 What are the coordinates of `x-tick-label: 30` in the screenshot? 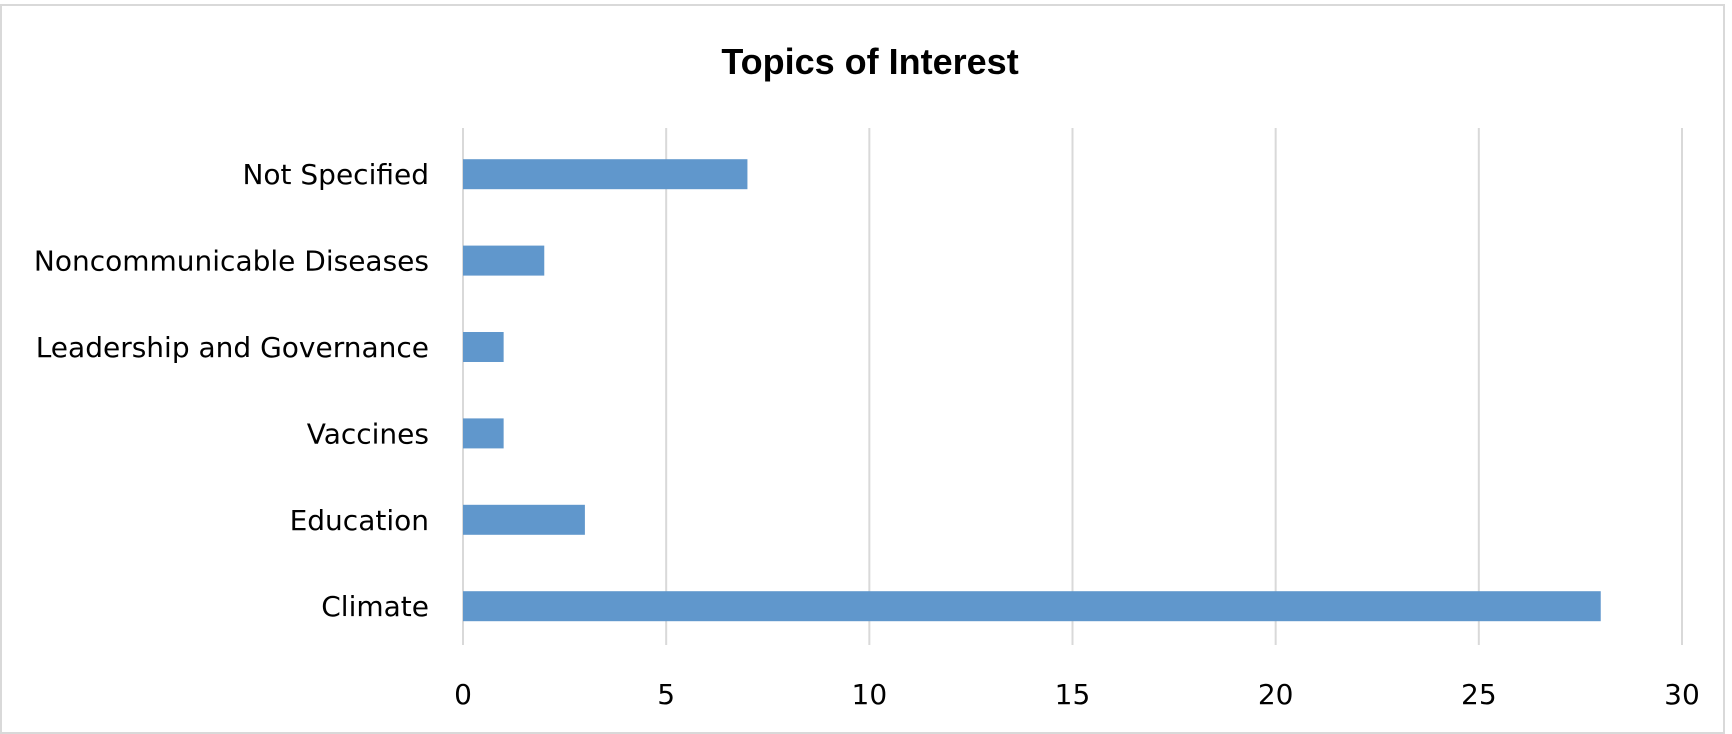 It's located at (1682, 694).